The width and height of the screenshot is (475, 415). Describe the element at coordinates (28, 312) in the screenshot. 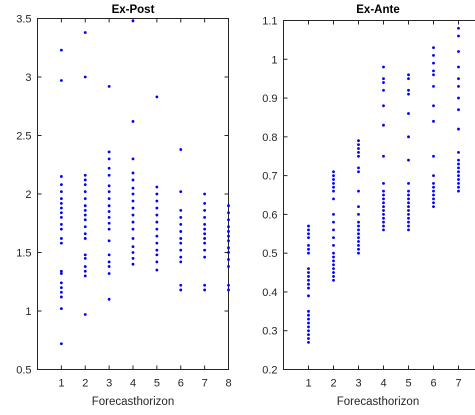

I see `y-tick-label-ex-post: 1` at that location.